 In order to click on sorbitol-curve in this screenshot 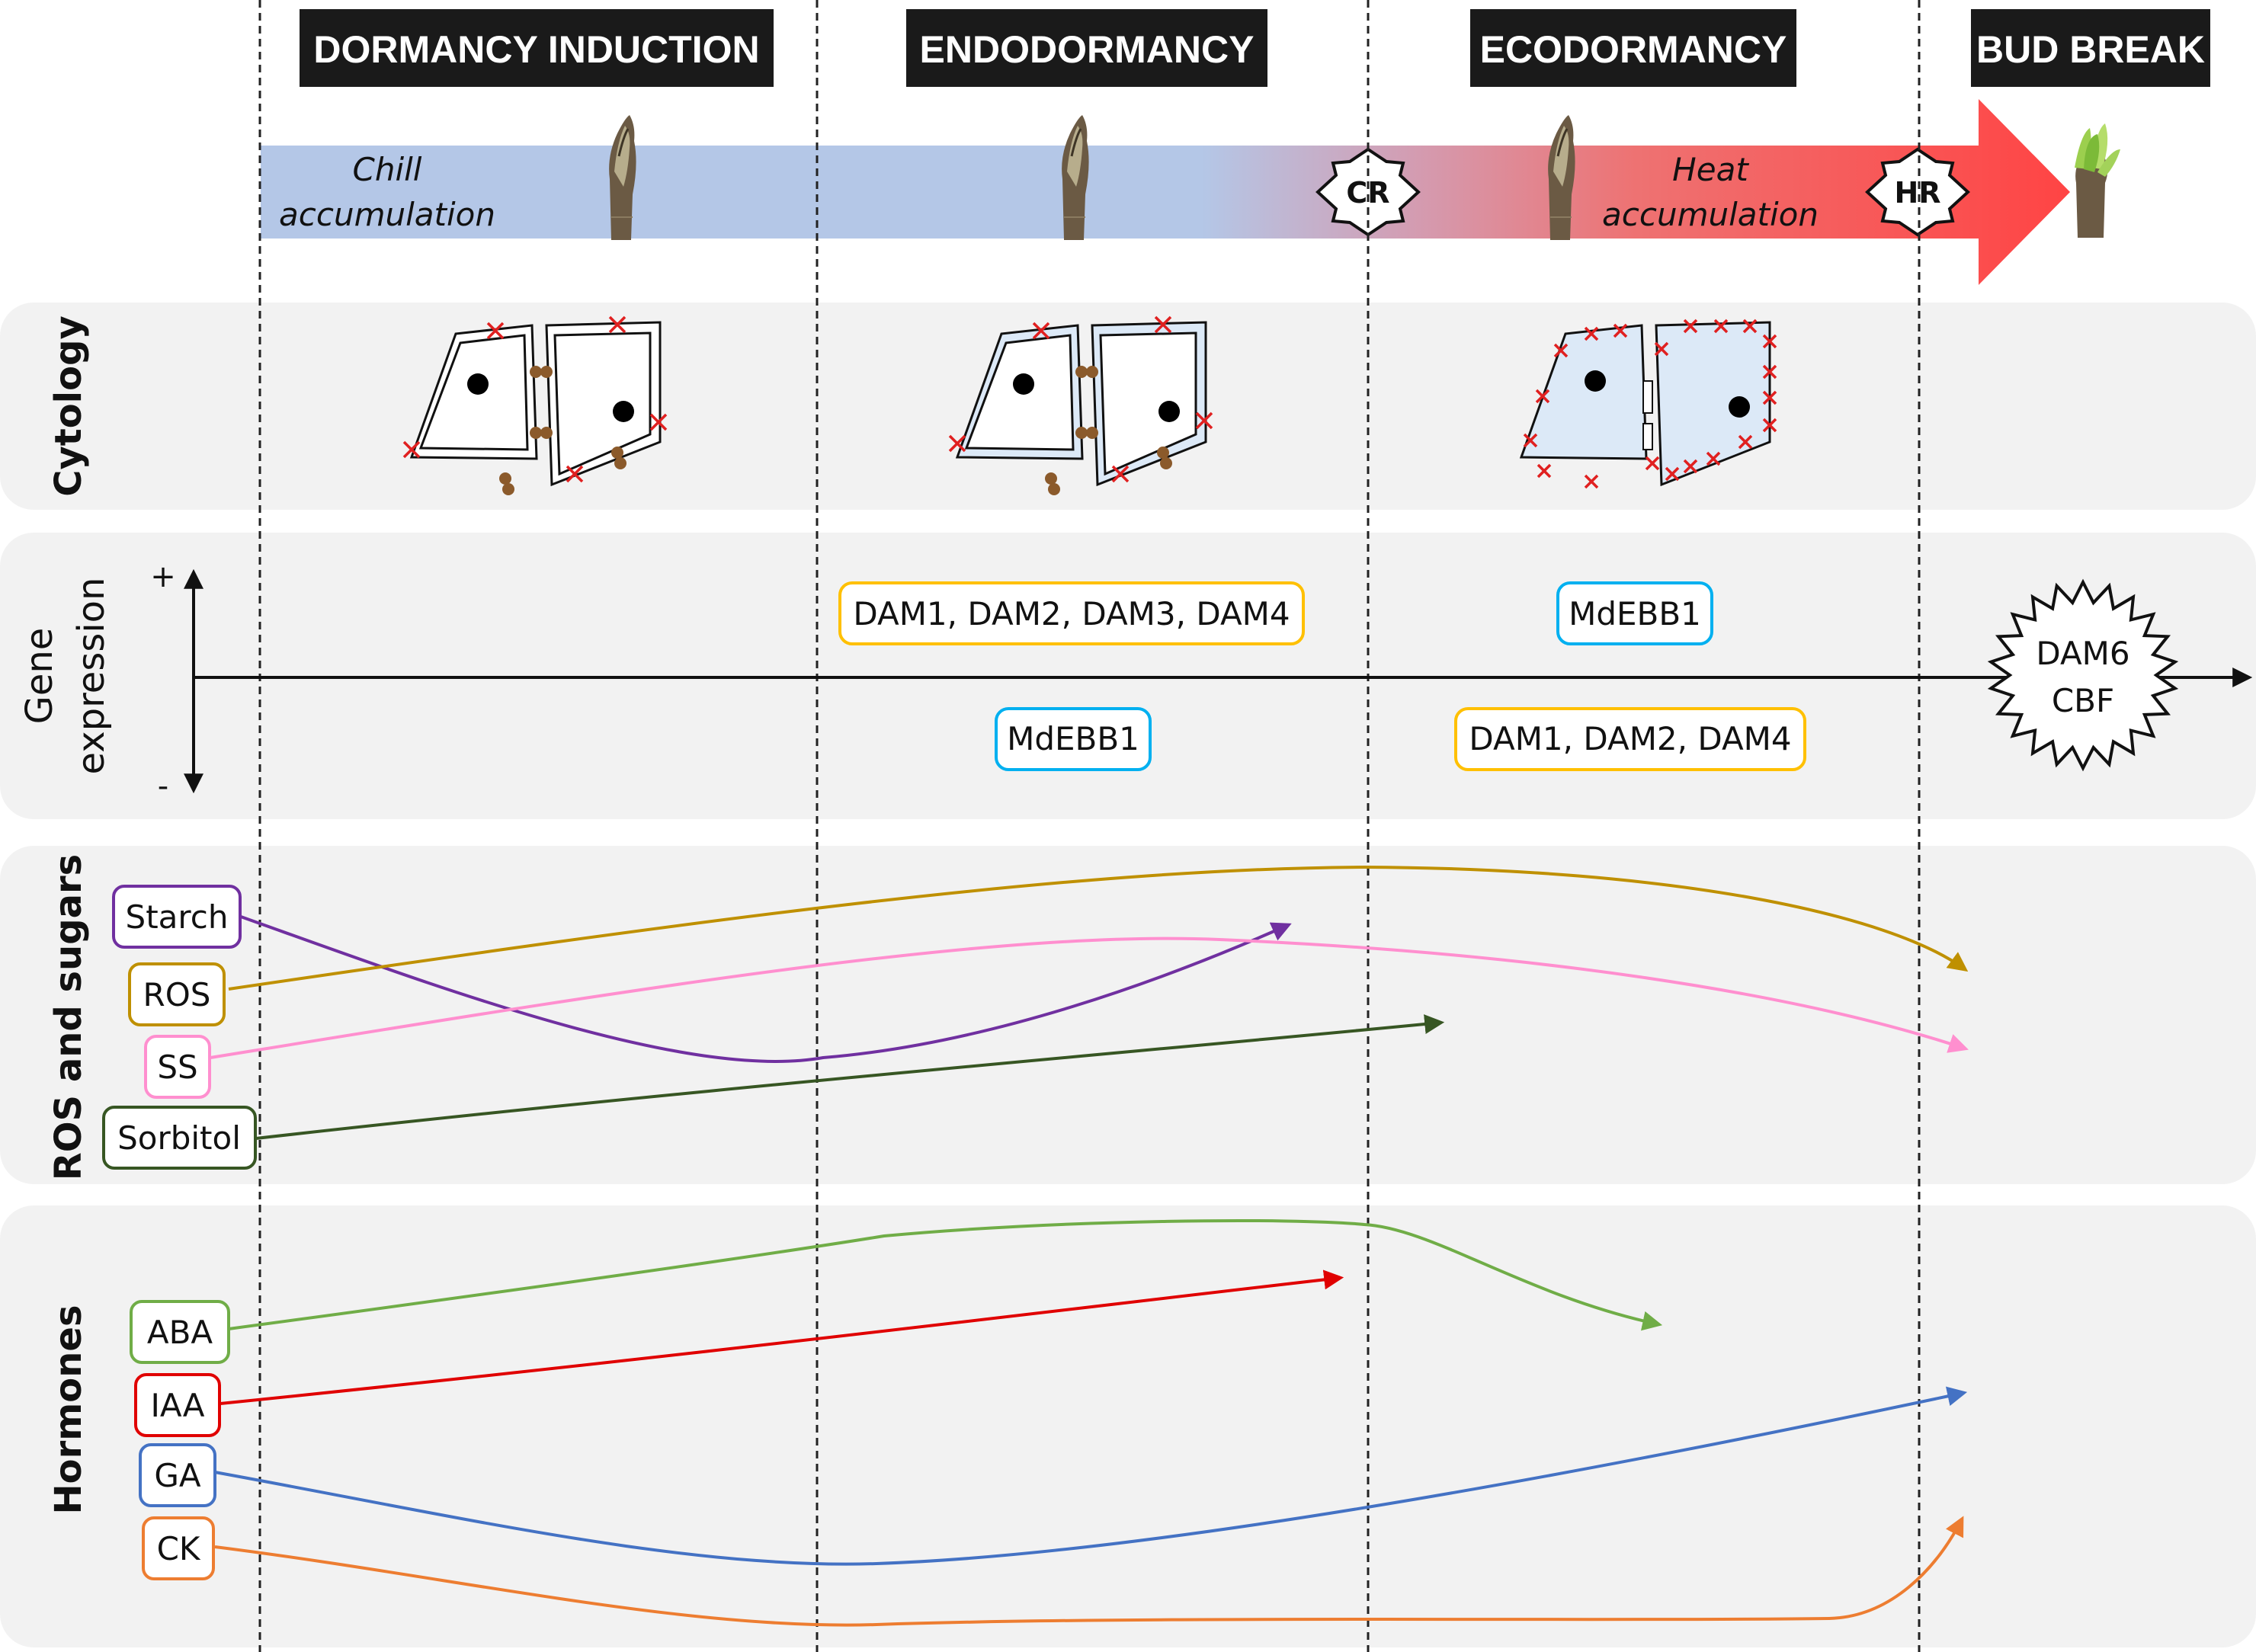, I will do `click(850, 1077)`.